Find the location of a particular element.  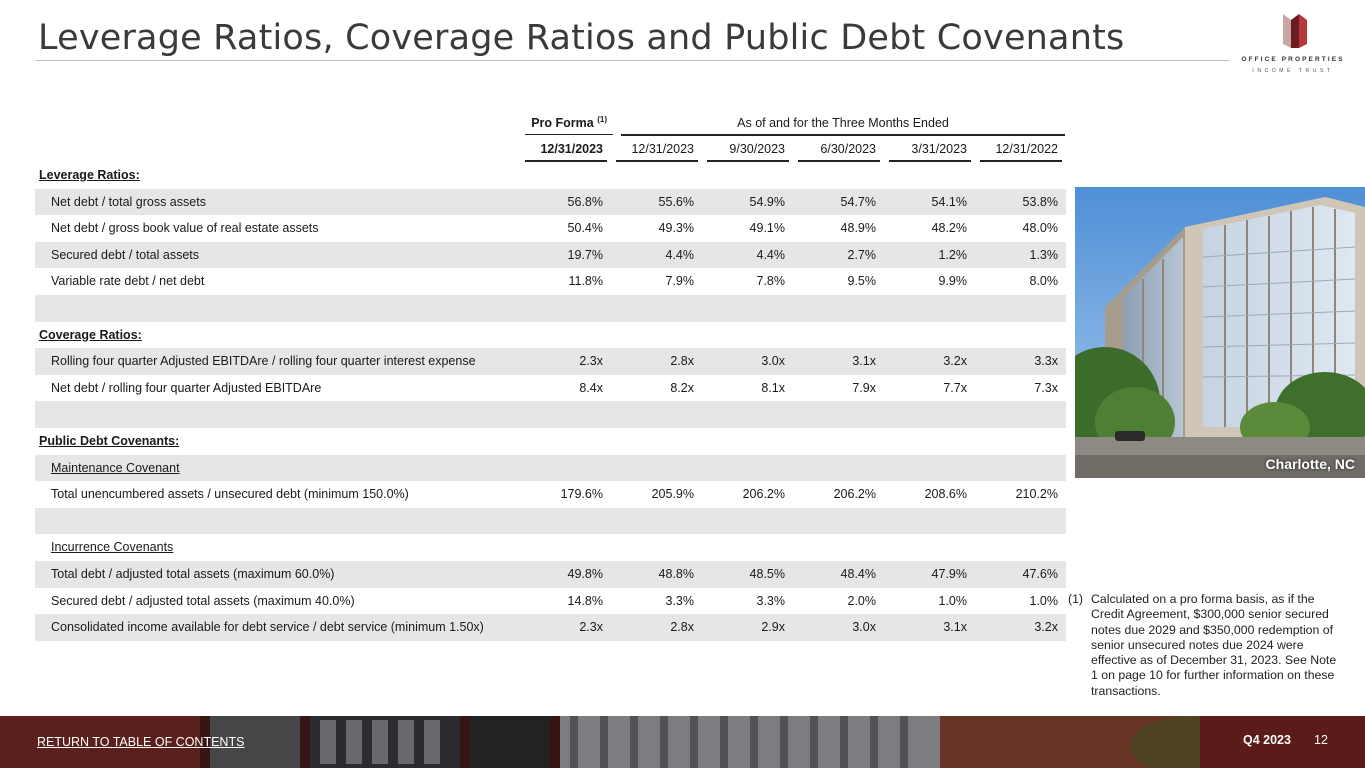

table-cell: 48.0% is located at coordinates (1040, 228).